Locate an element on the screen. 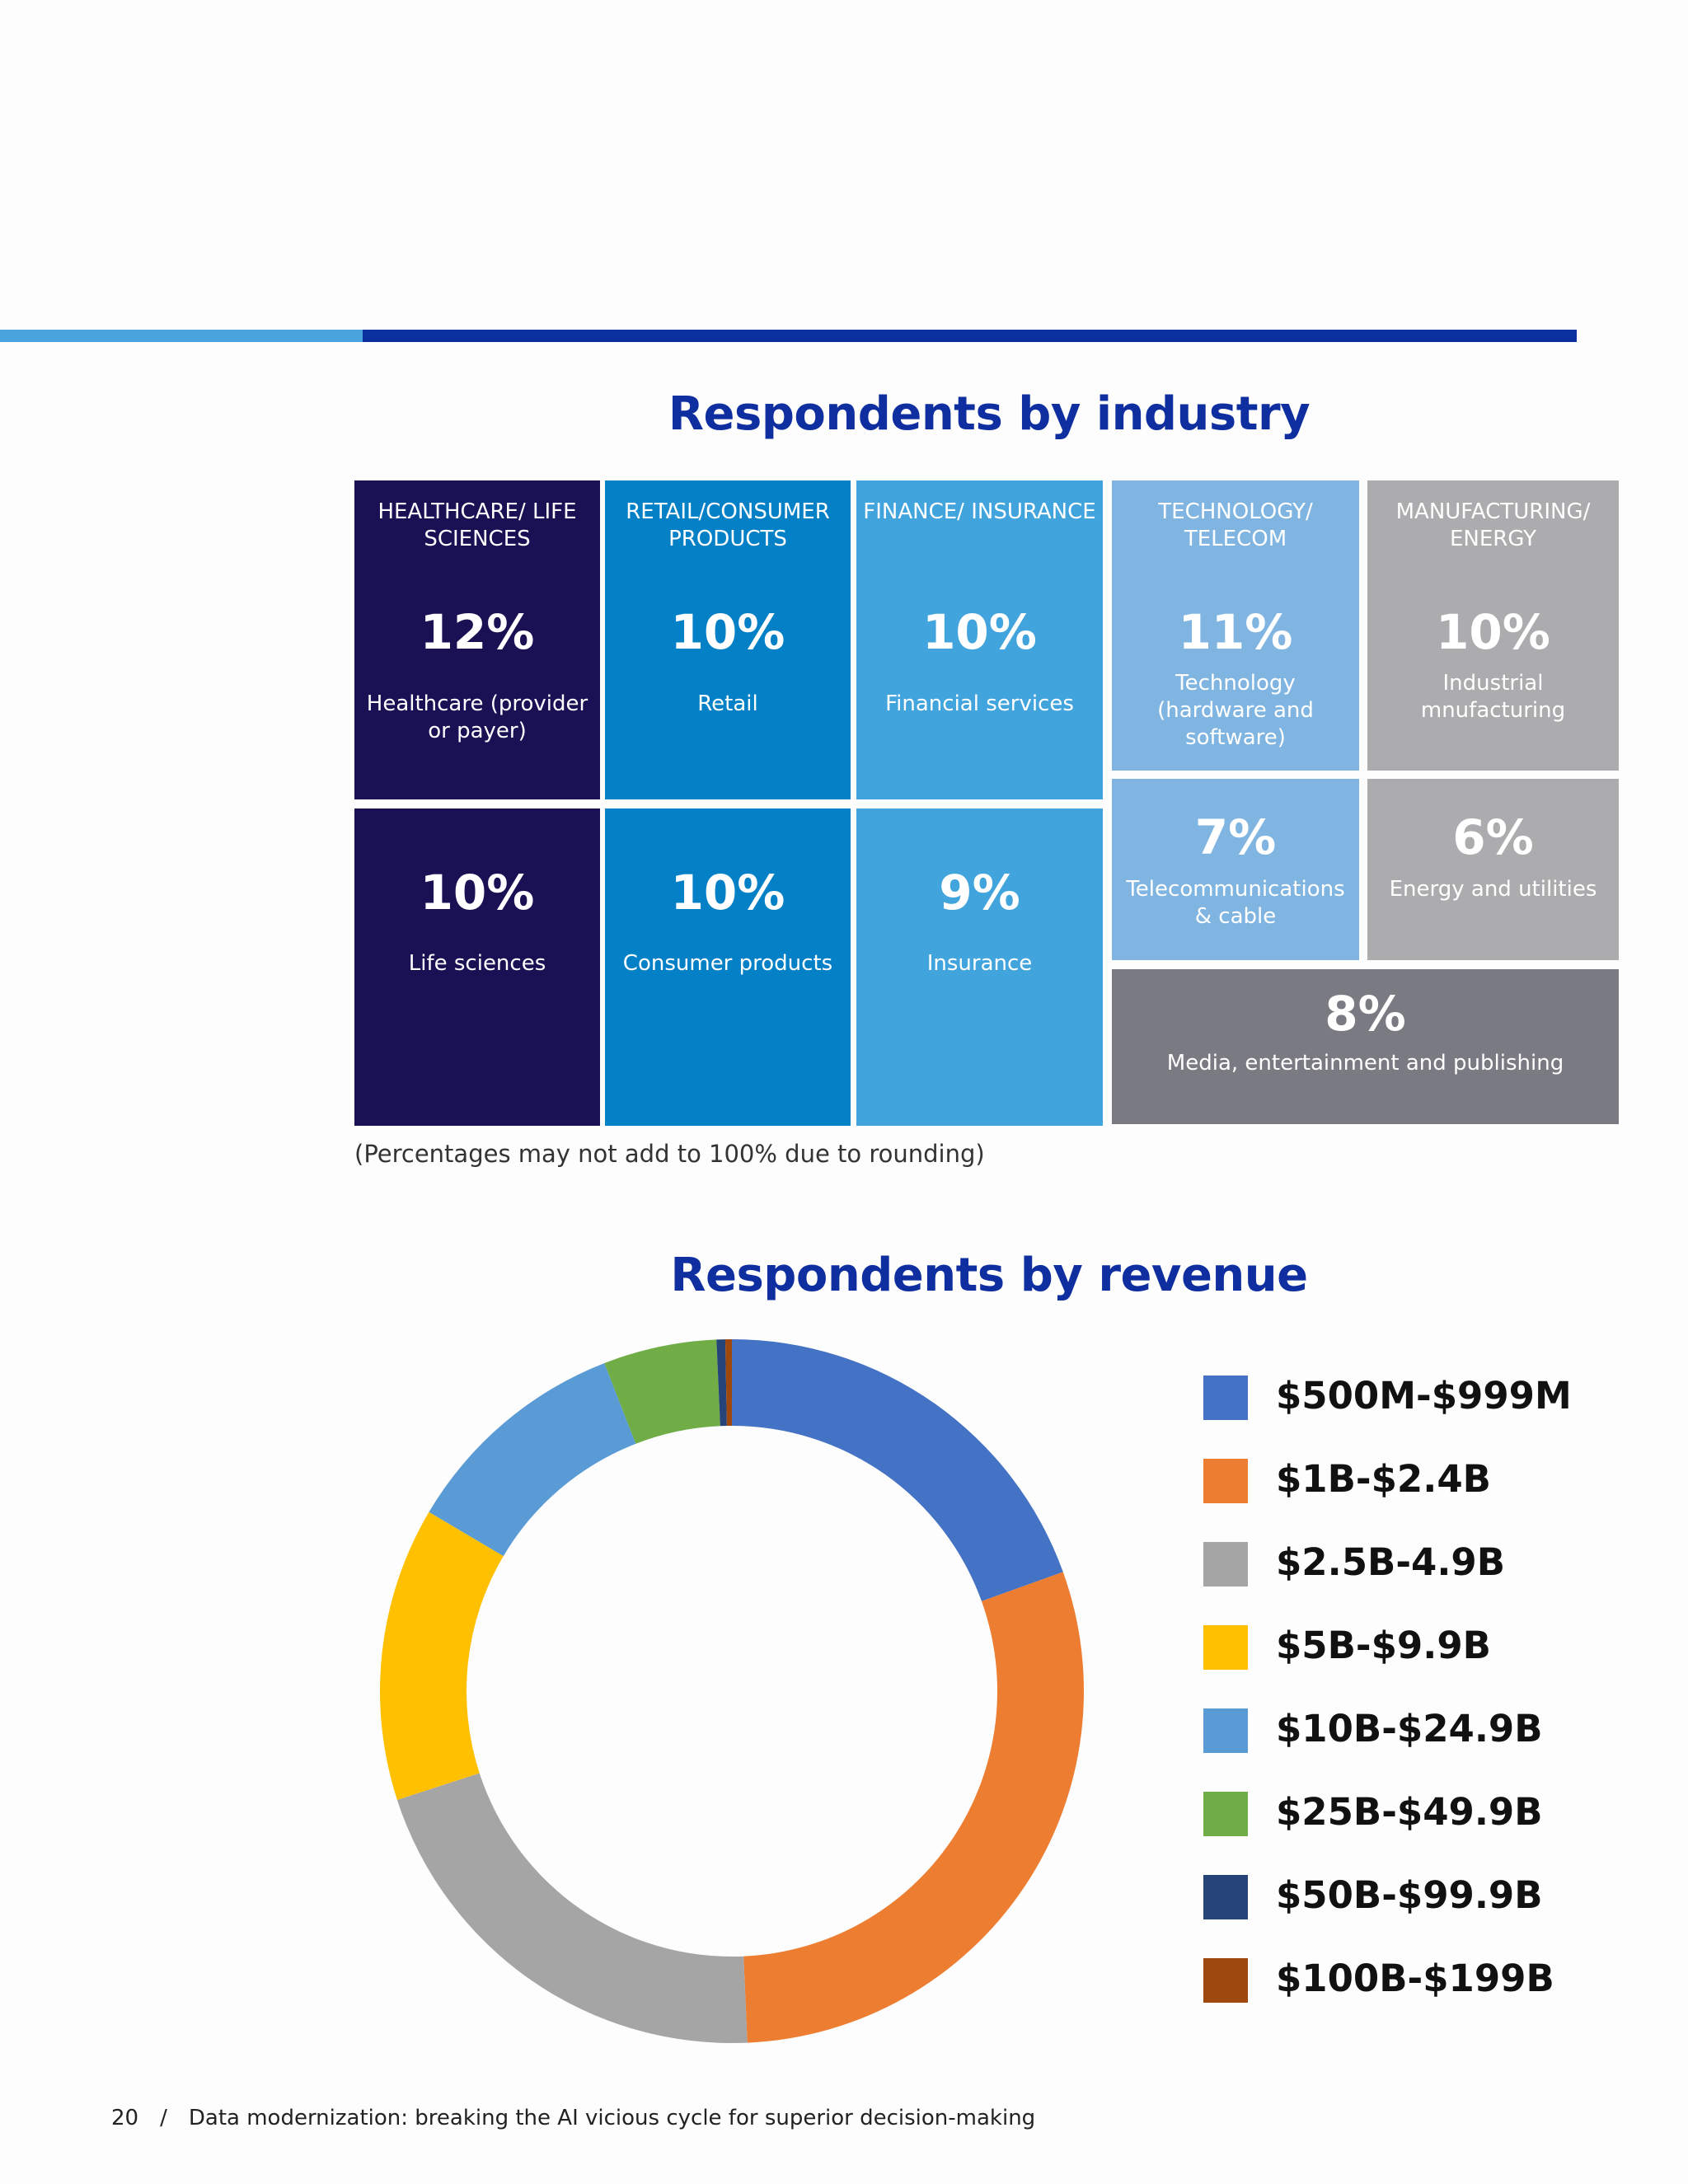 Image resolution: width=1688 pixels, height=2184 pixels. tile-energy-utilities: 6% Energy and utilities is located at coordinates (1493, 869).